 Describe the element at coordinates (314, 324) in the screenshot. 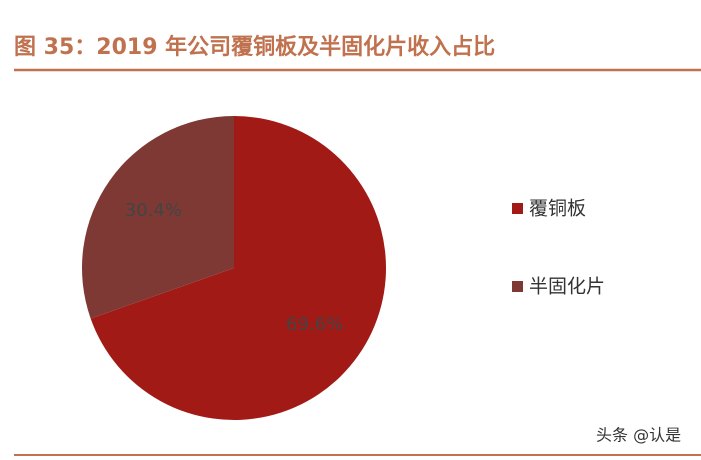

I see `data-label: 69.6%` at that location.